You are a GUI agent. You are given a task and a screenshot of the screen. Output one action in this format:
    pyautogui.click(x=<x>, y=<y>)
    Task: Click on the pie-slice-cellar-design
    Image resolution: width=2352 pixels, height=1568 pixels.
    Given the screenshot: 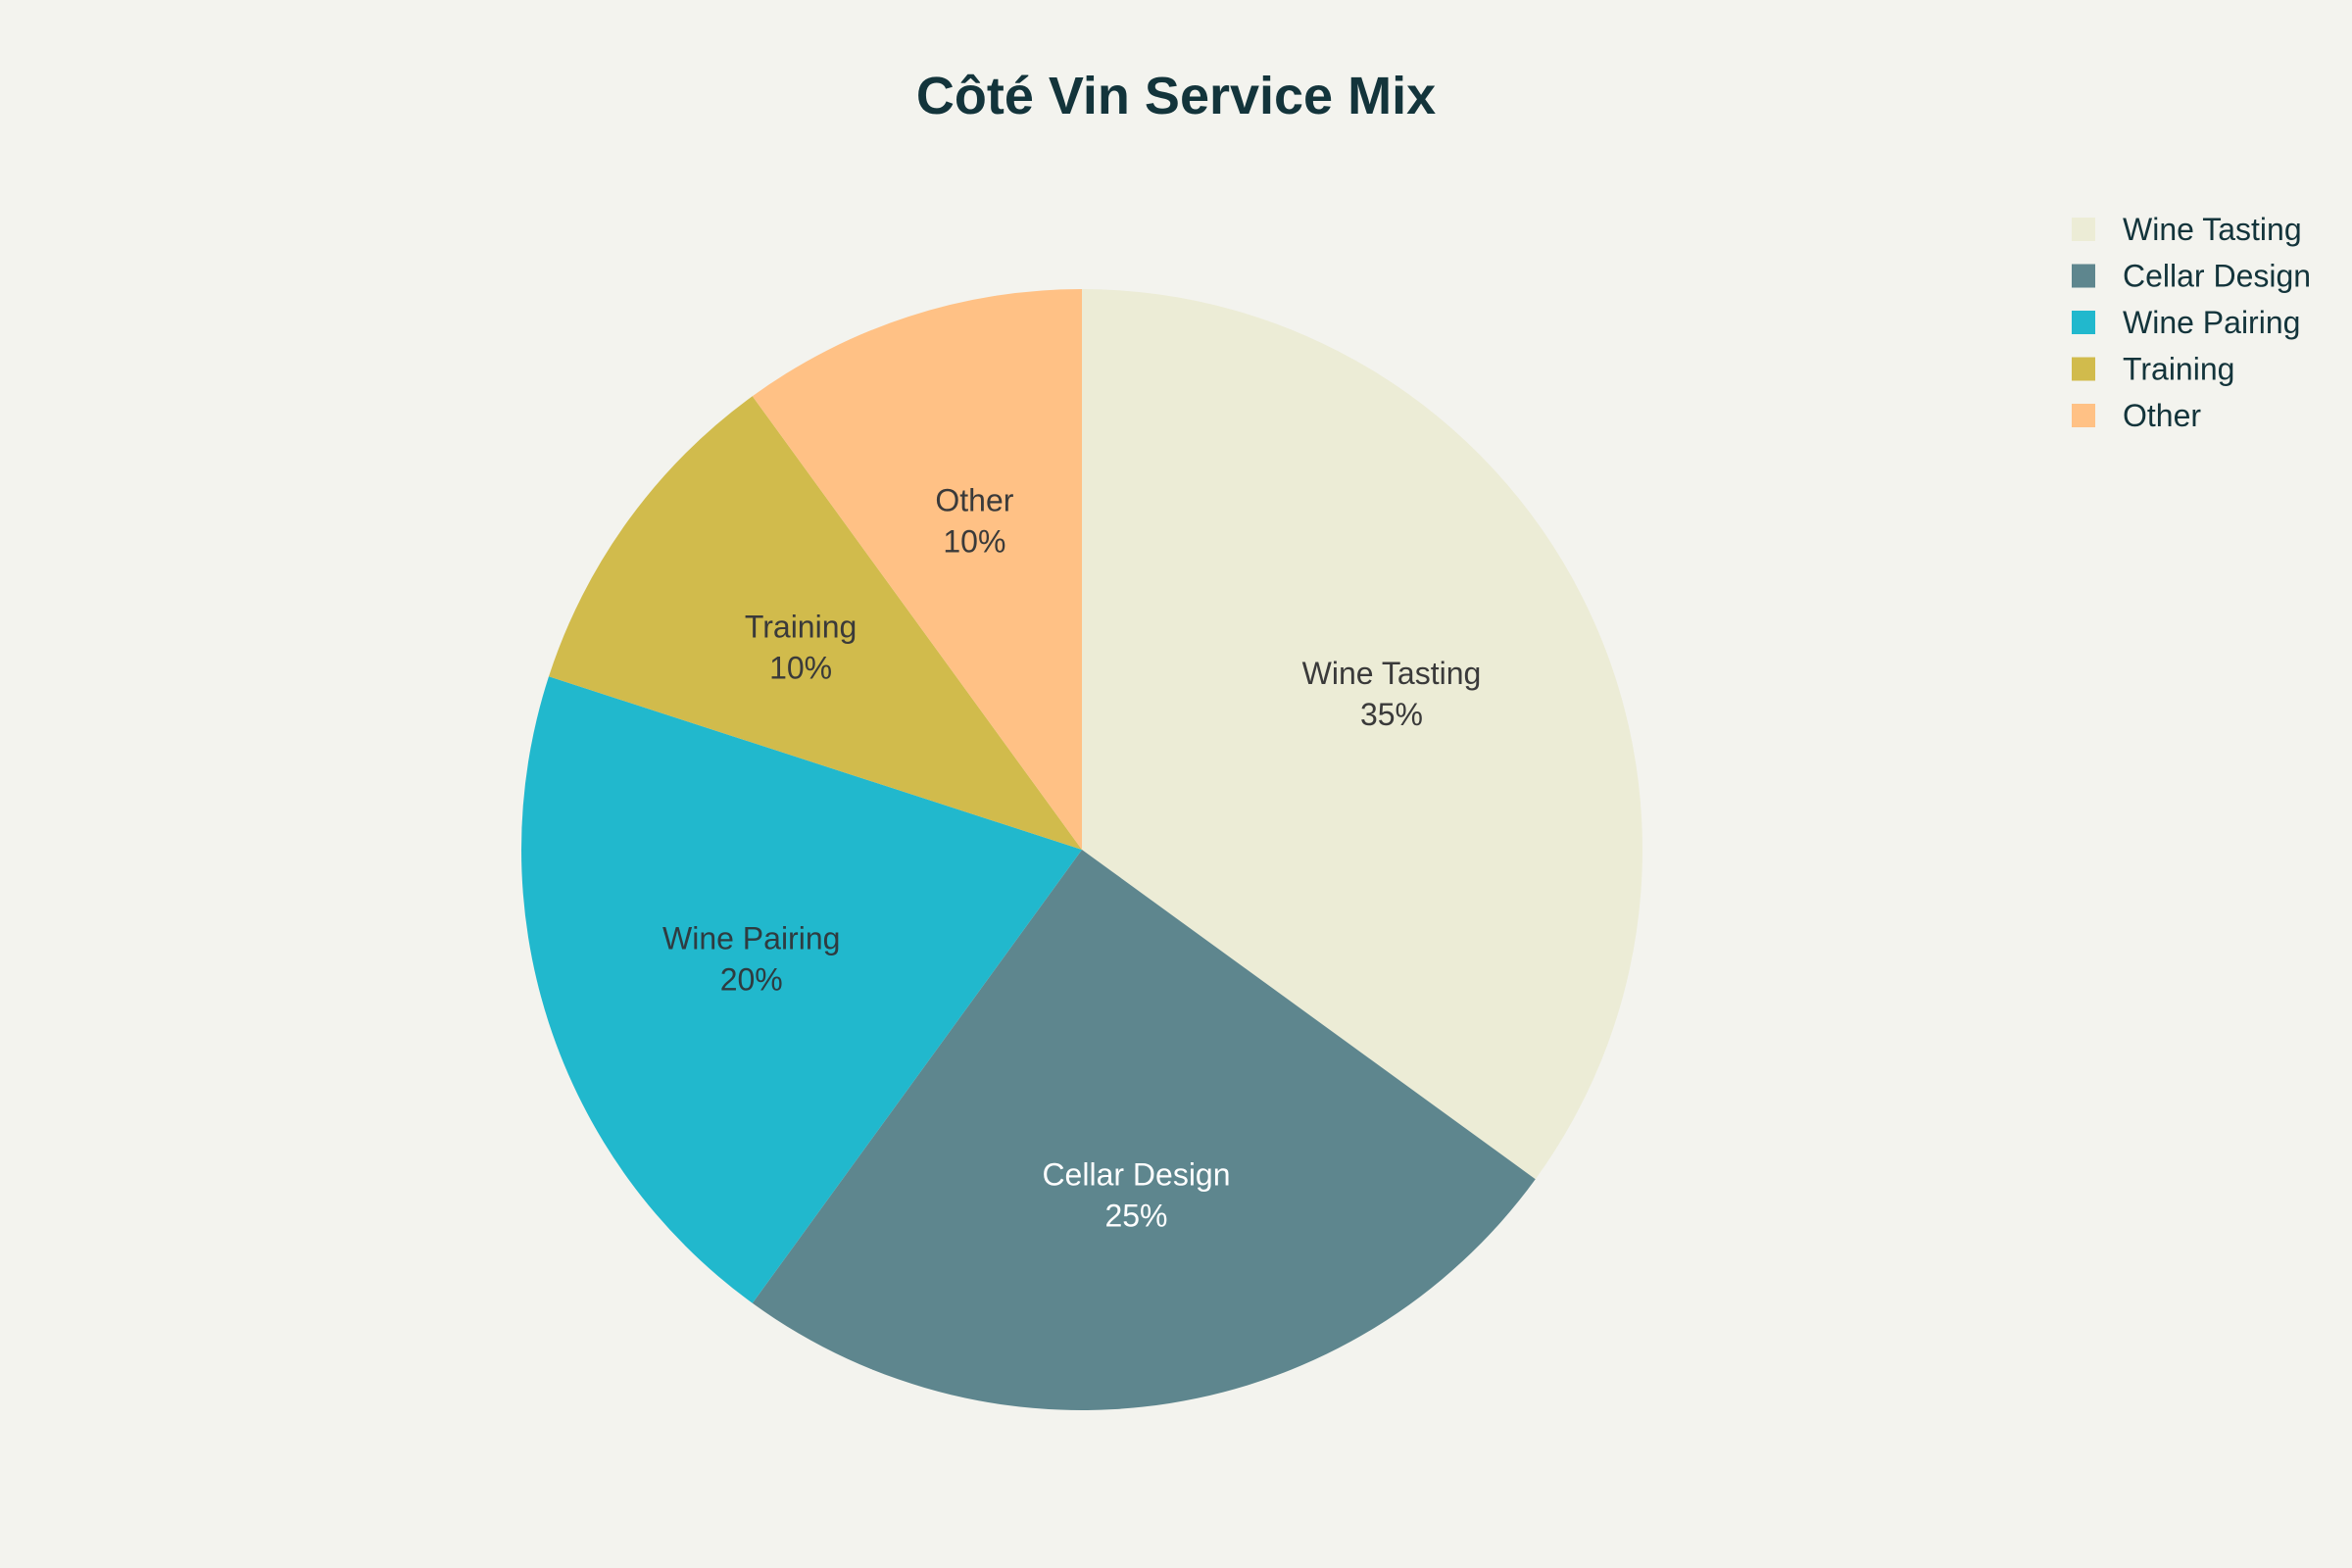 What is the action you would take?
    pyautogui.click(x=1144, y=1130)
    